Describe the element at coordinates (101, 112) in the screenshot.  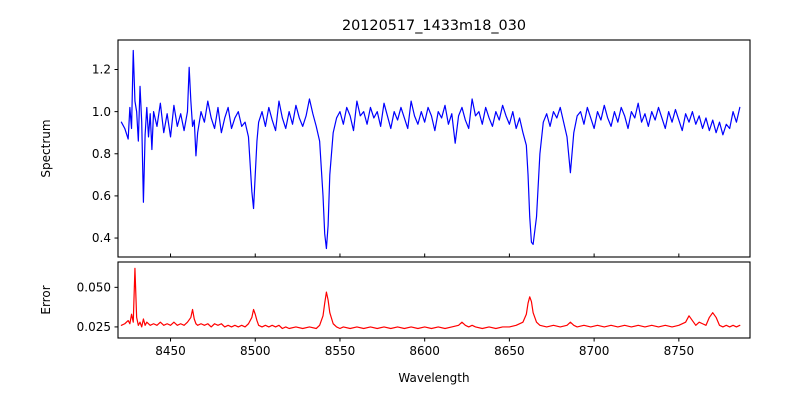
I see `spectrum-panel-ytick-label: 1.0` at that location.